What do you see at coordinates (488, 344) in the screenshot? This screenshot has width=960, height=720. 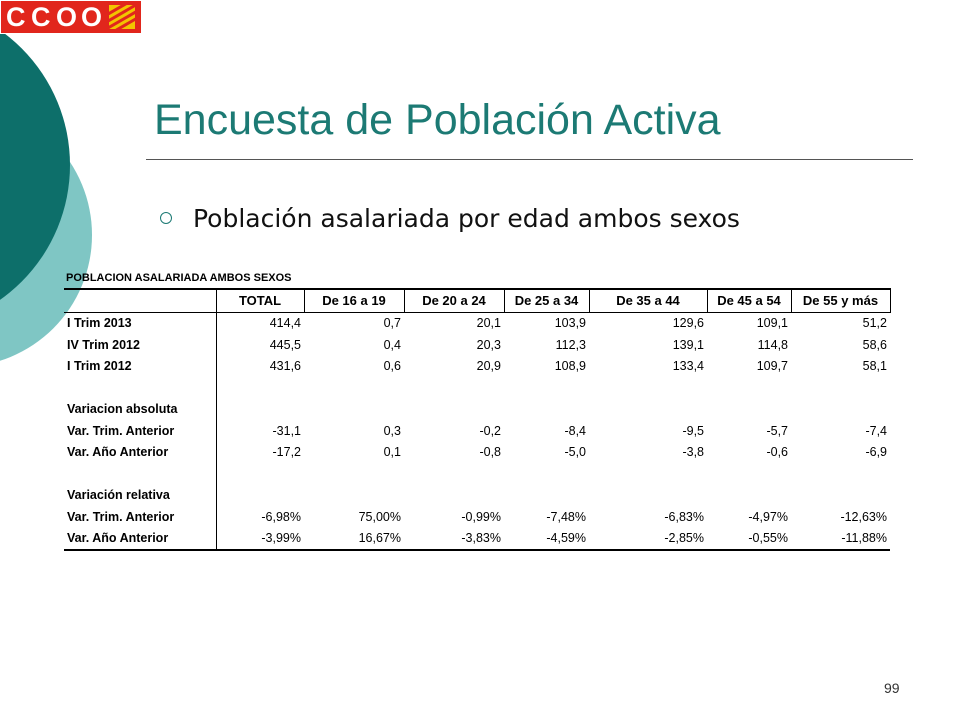 I see `table-cell: 20,3` at bounding box center [488, 344].